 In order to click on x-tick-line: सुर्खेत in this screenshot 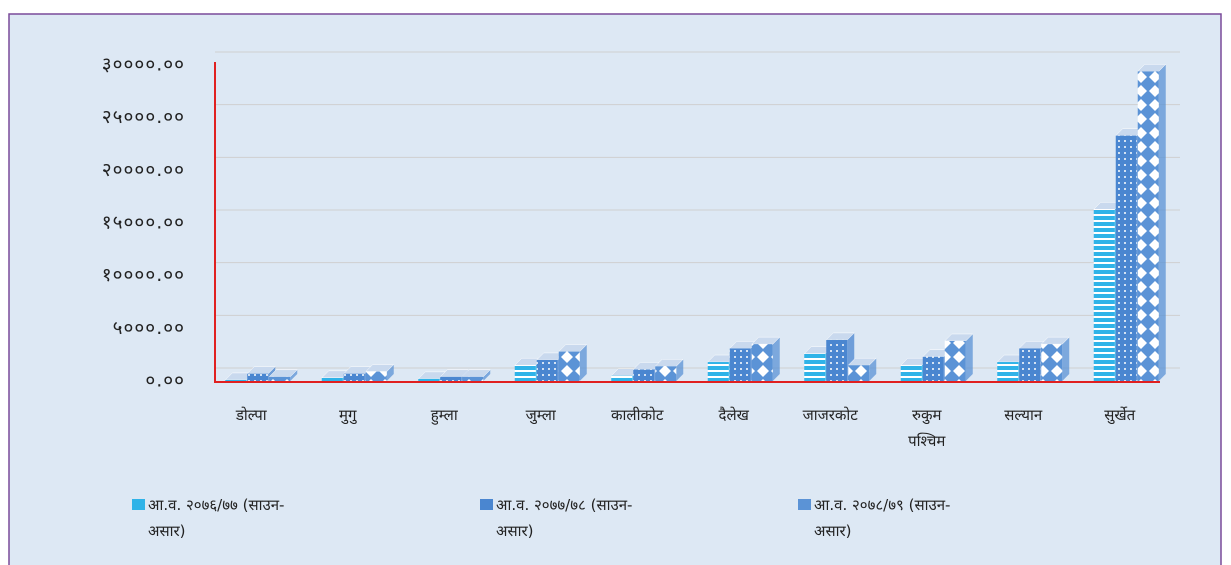, I will do `click(1119, 415)`.